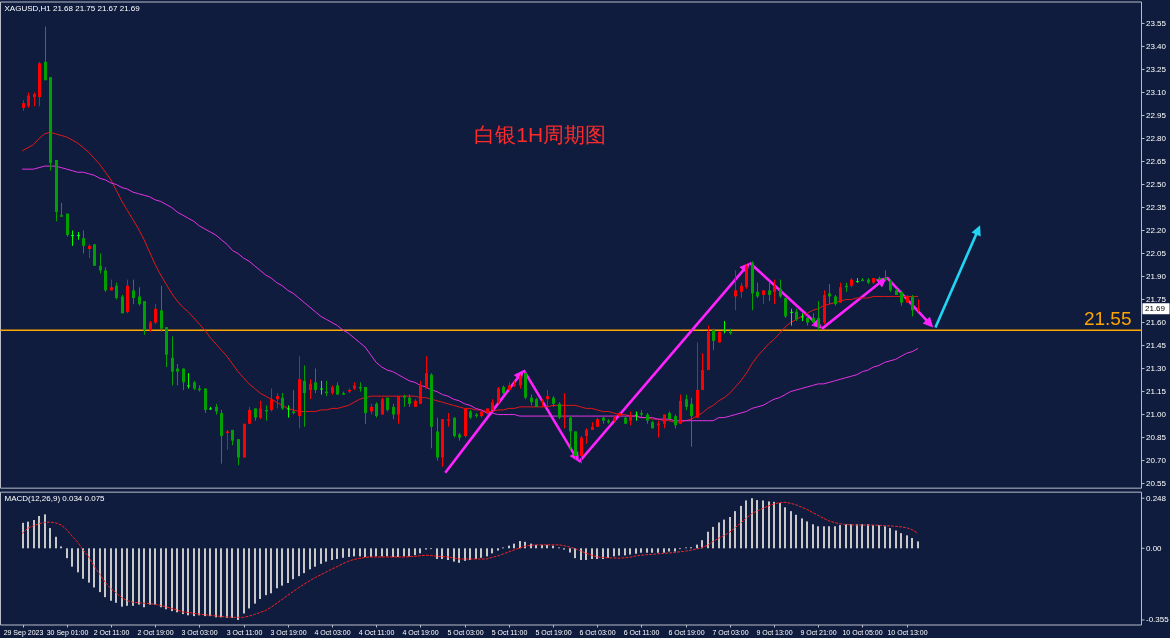 This screenshot has width=1170, height=638. Describe the element at coordinates (1156, 484) in the screenshot. I see `y-tick-label: 20.55` at that location.